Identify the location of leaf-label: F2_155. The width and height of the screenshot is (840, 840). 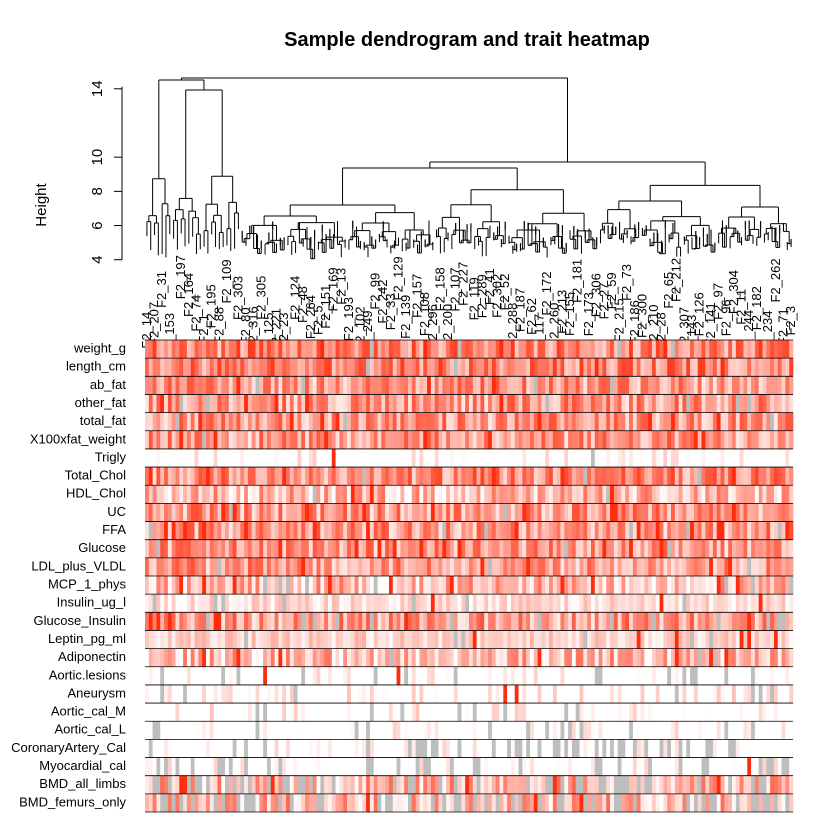
(569, 314).